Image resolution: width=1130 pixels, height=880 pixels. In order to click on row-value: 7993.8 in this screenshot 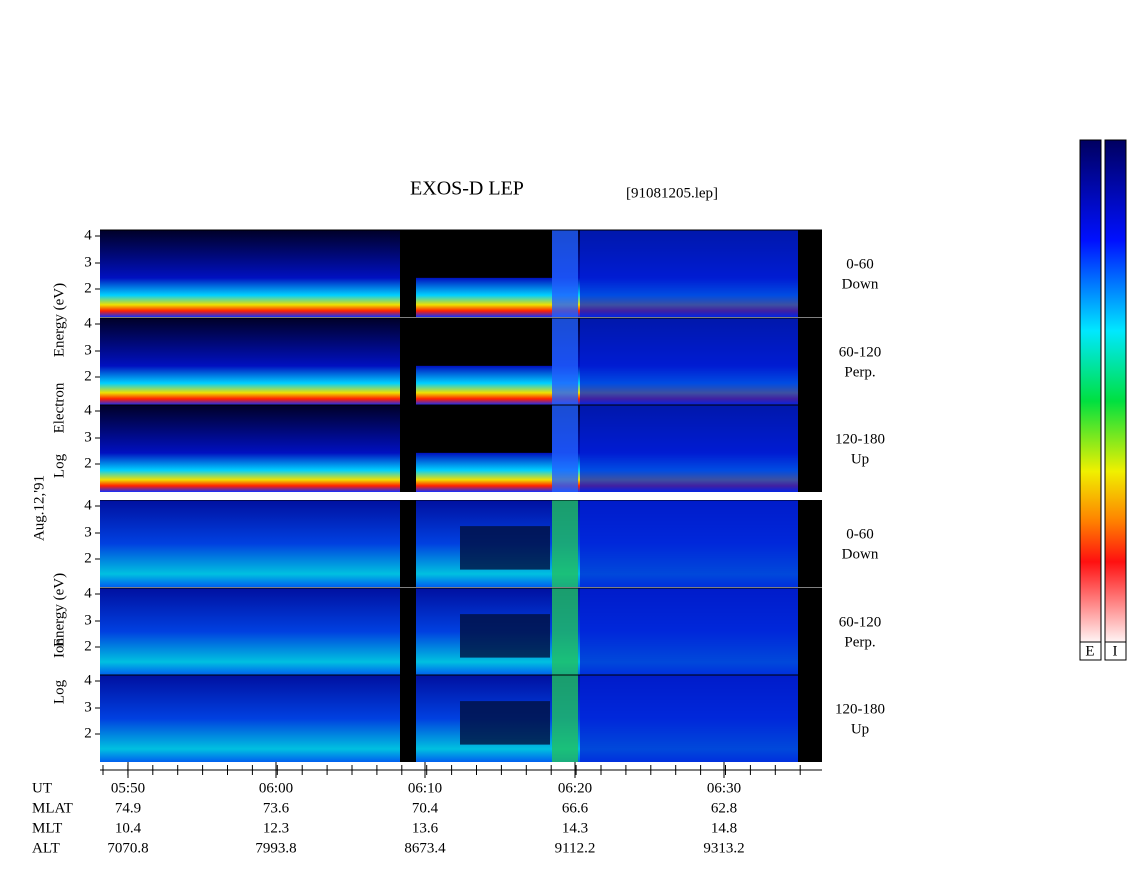, I will do `click(275, 848)`.